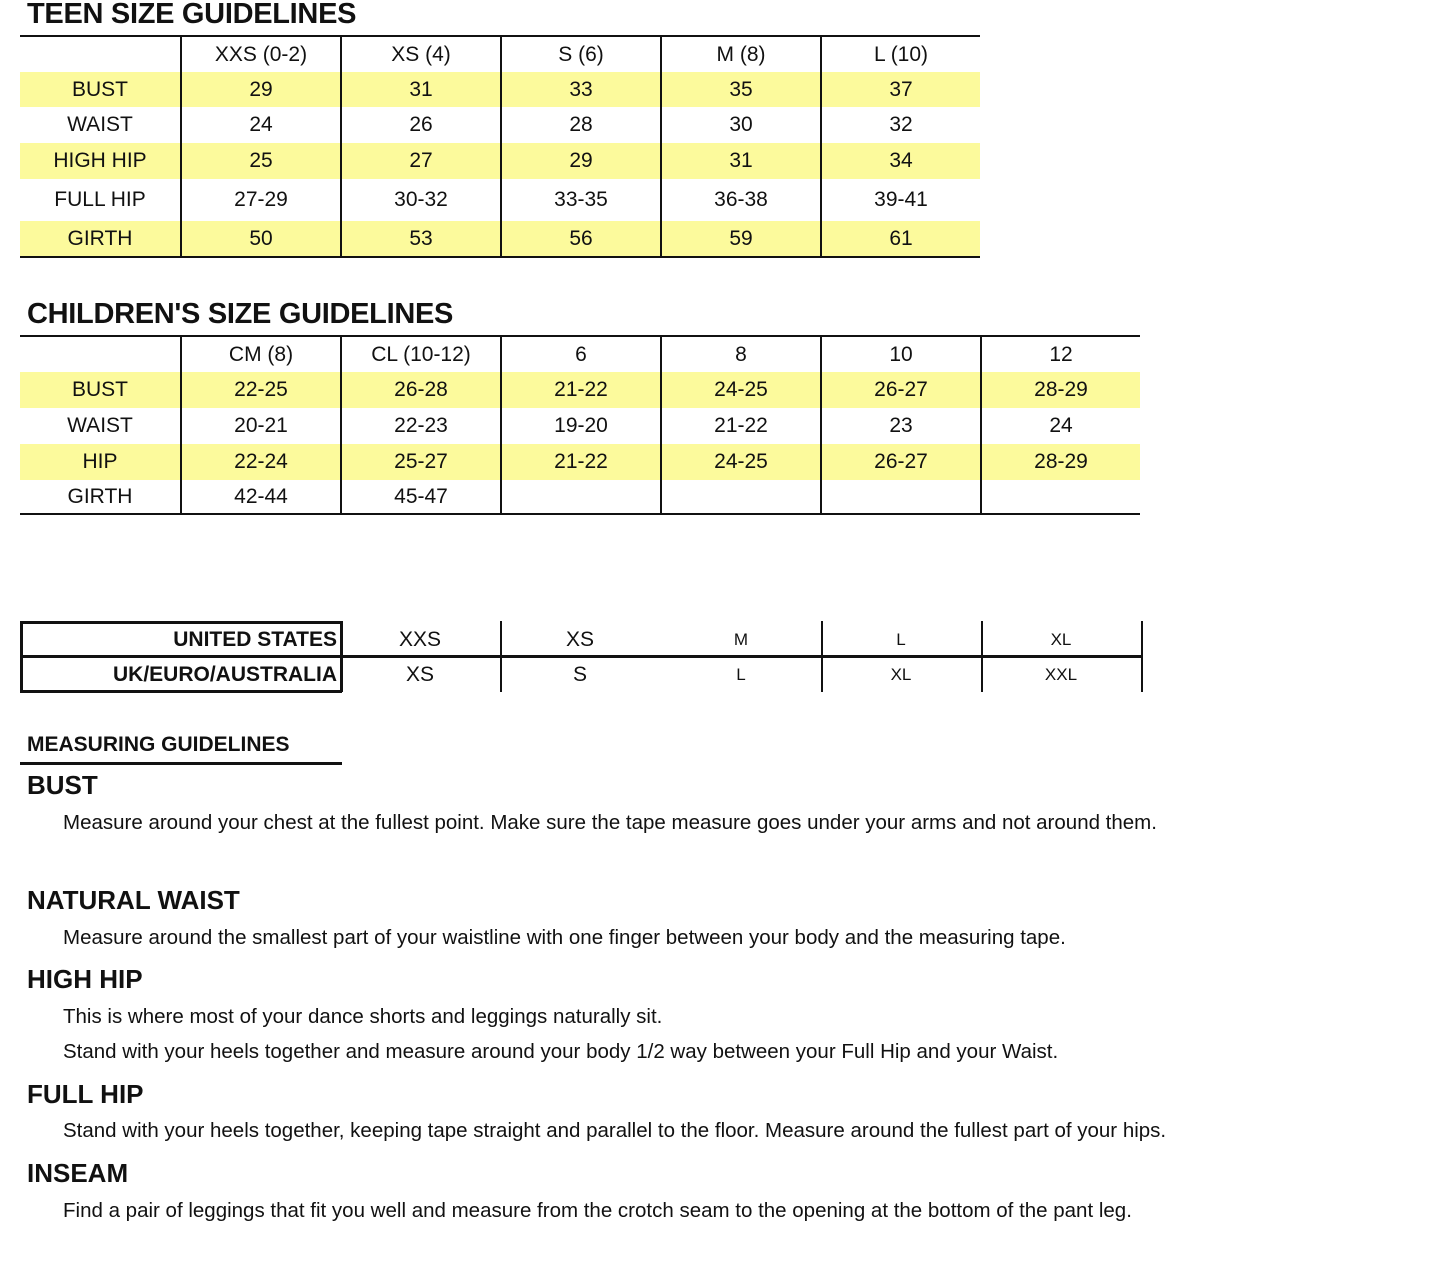 The width and height of the screenshot is (1445, 1270). What do you see at coordinates (100, 462) in the screenshot?
I see `row-label: HIP` at bounding box center [100, 462].